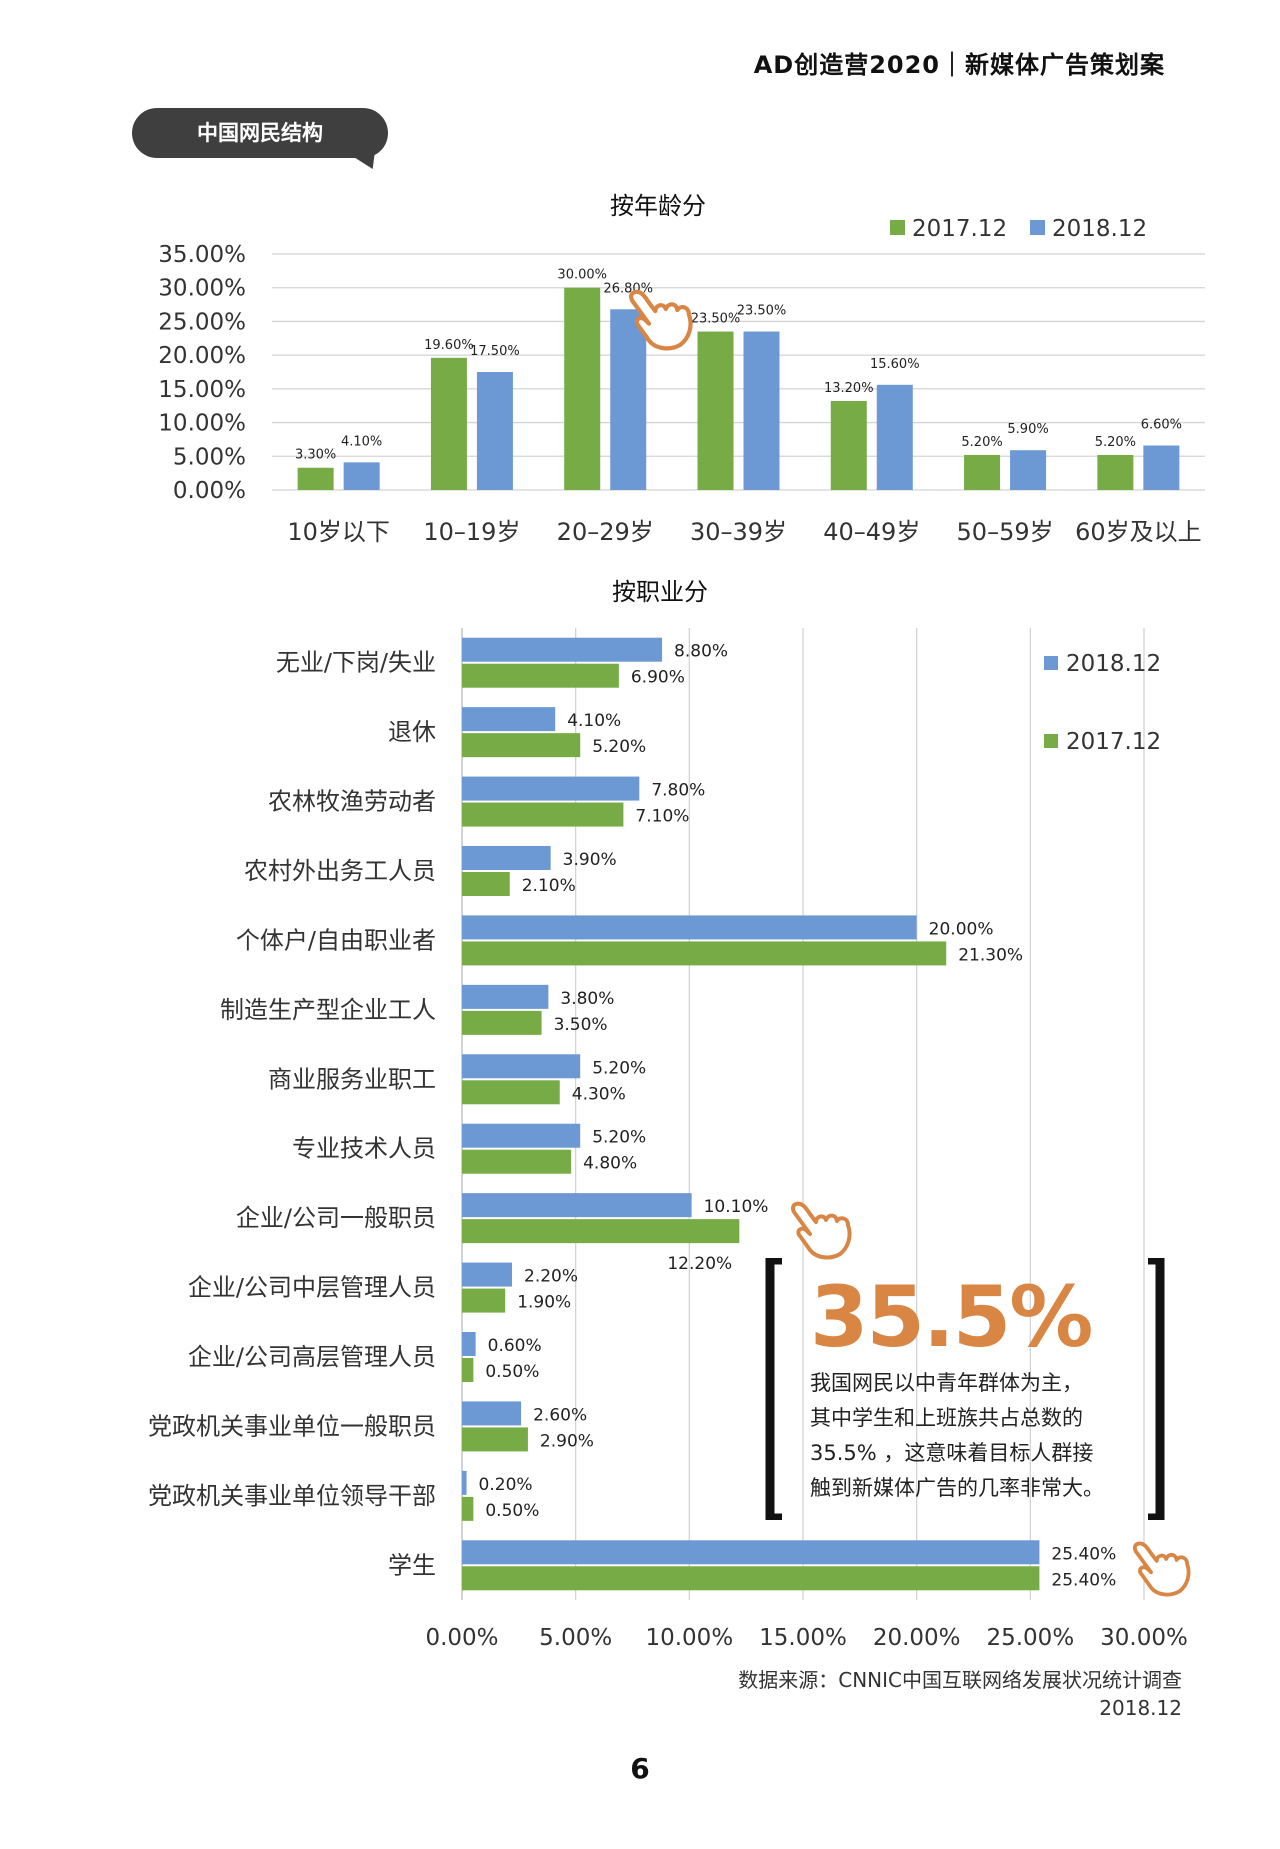  What do you see at coordinates (699, 1264) in the screenshot?
I see `data-label: 12.20%` at bounding box center [699, 1264].